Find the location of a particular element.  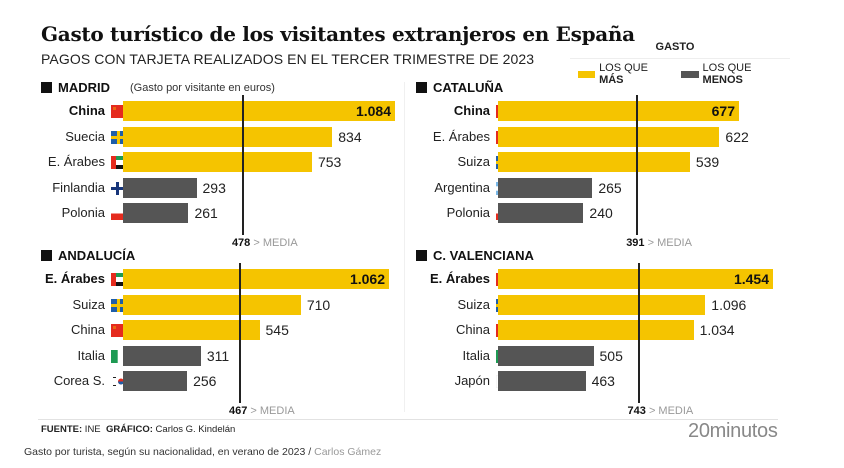

legend-label-less: LOS QUE MENOS is located at coordinates (727, 74).